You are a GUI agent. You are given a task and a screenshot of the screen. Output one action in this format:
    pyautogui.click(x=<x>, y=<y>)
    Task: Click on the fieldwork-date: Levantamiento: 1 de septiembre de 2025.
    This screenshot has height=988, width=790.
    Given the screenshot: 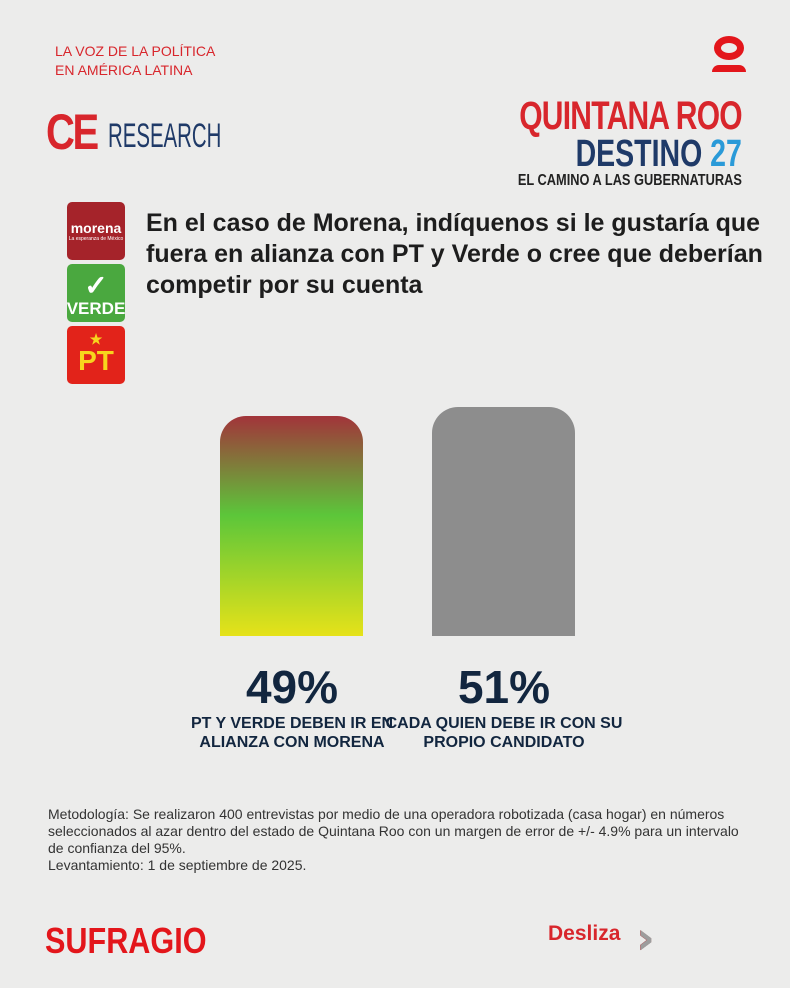 What is the action you would take?
    pyautogui.click(x=177, y=865)
    